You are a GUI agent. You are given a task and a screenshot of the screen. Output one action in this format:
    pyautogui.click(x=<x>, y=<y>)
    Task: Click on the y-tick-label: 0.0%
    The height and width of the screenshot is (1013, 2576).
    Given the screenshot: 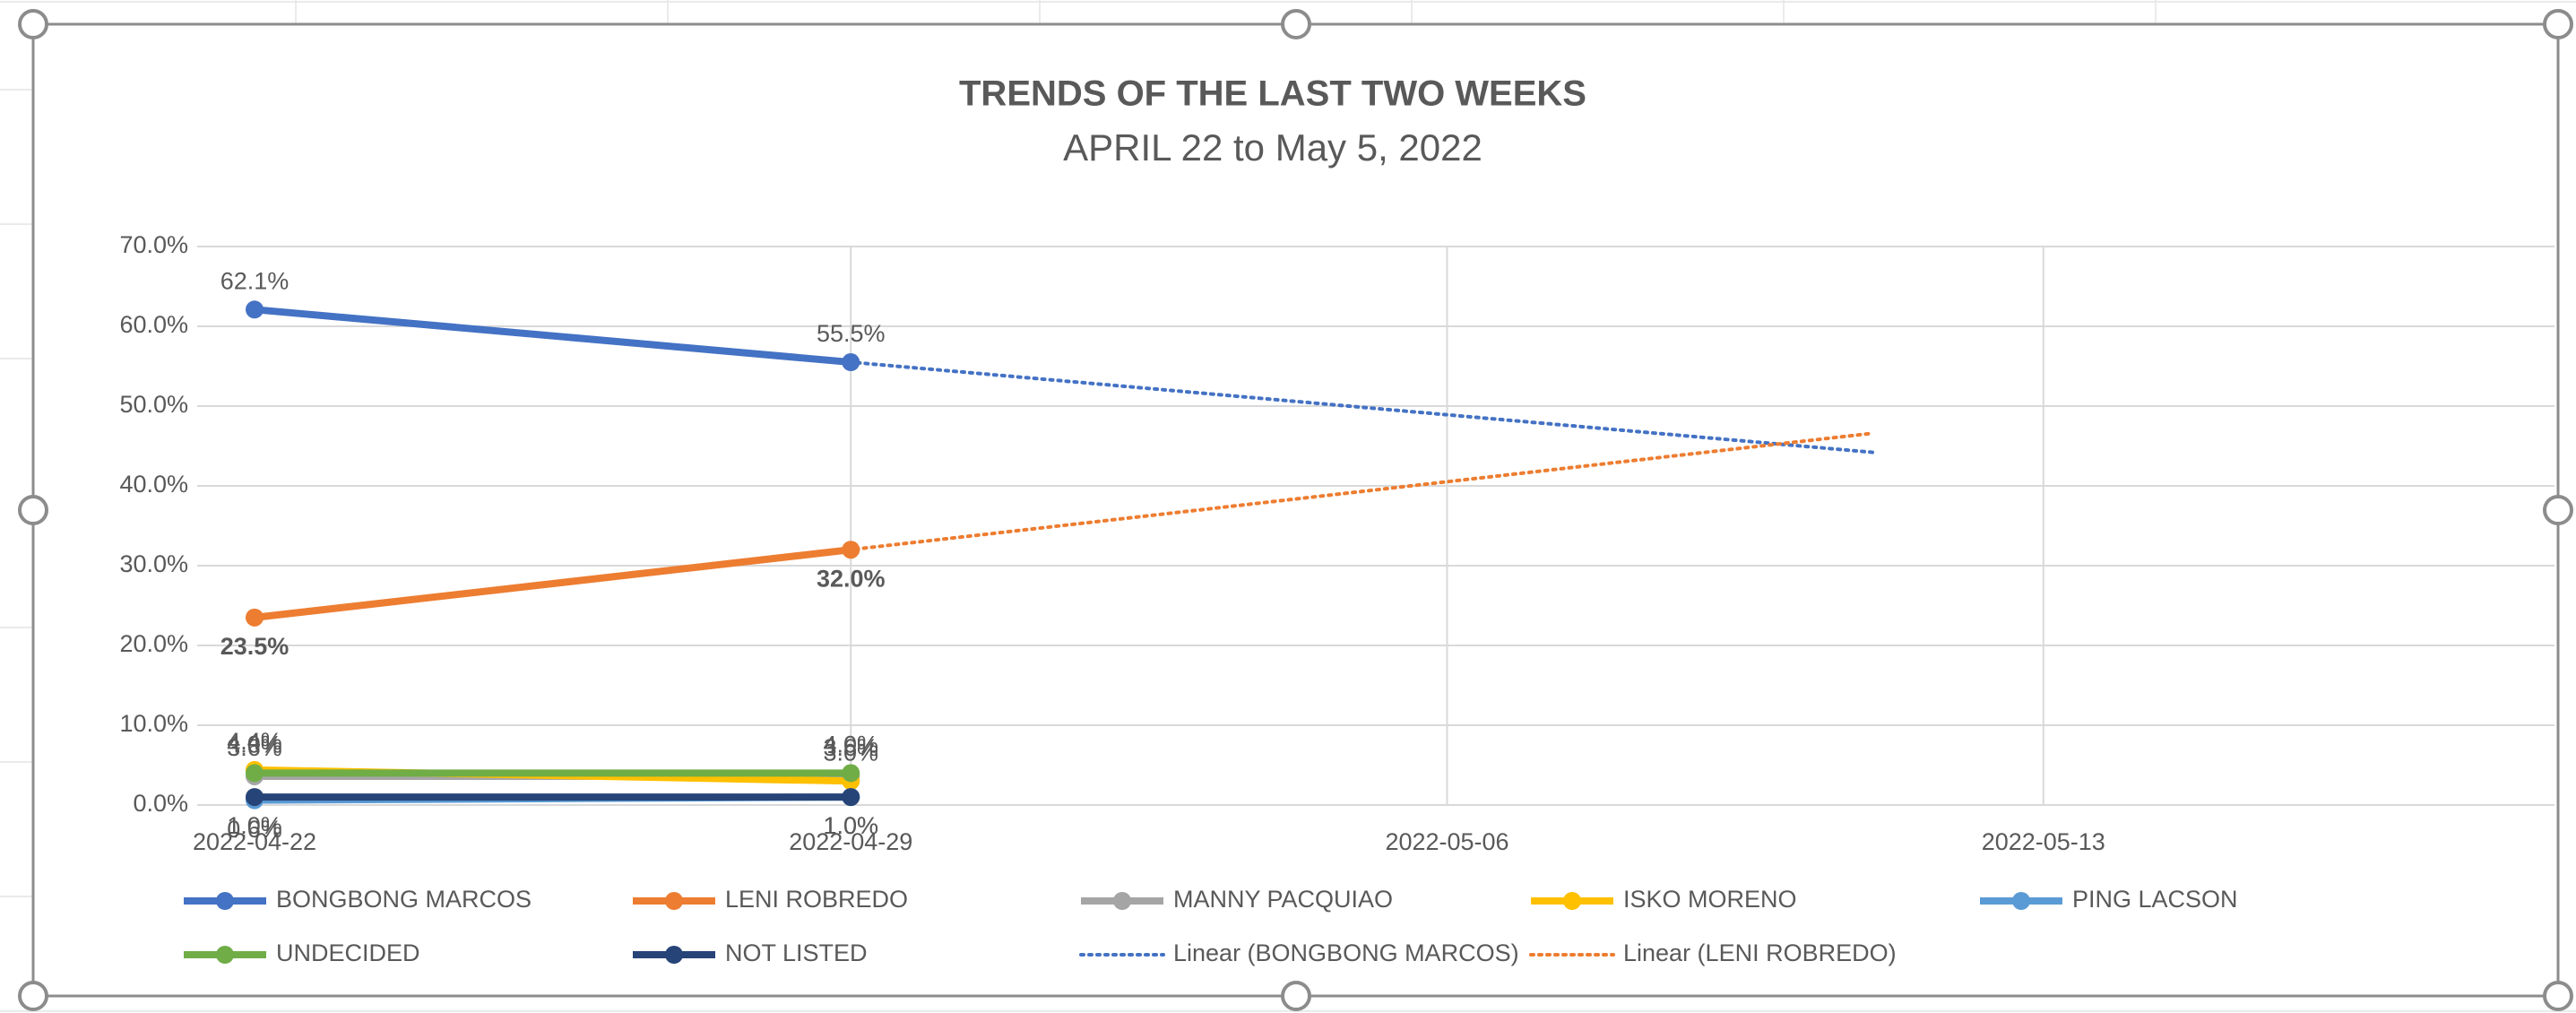 What is the action you would take?
    pyautogui.click(x=160, y=803)
    